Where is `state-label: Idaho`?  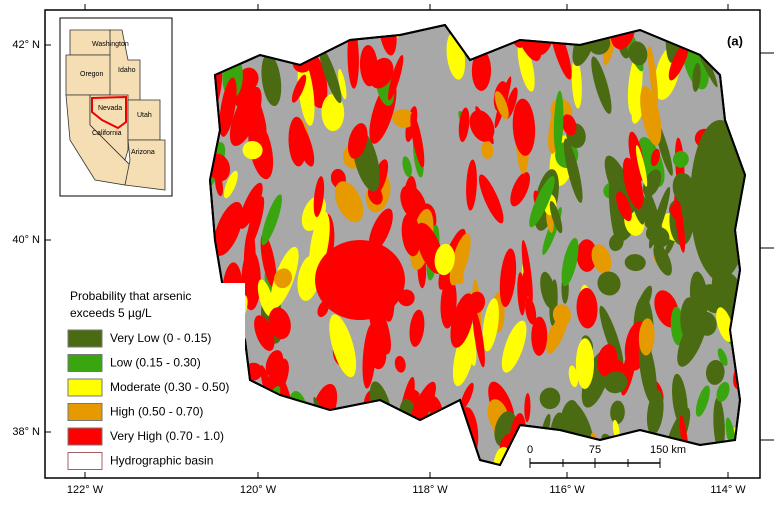 state-label: Idaho is located at coordinates (127, 70).